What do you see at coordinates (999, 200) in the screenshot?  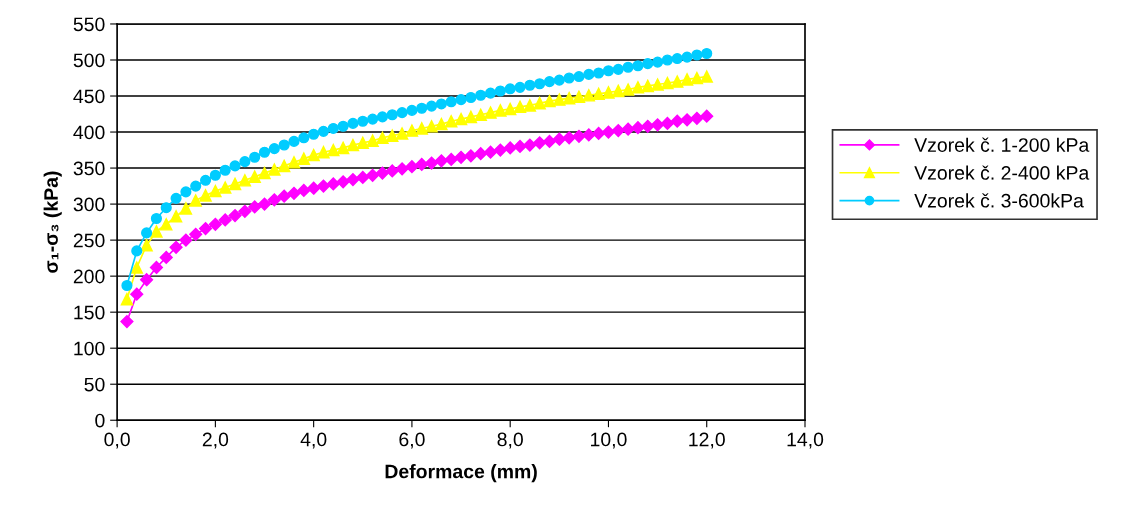 I see `legend-label: Vzorek č. 3-600kPa` at bounding box center [999, 200].